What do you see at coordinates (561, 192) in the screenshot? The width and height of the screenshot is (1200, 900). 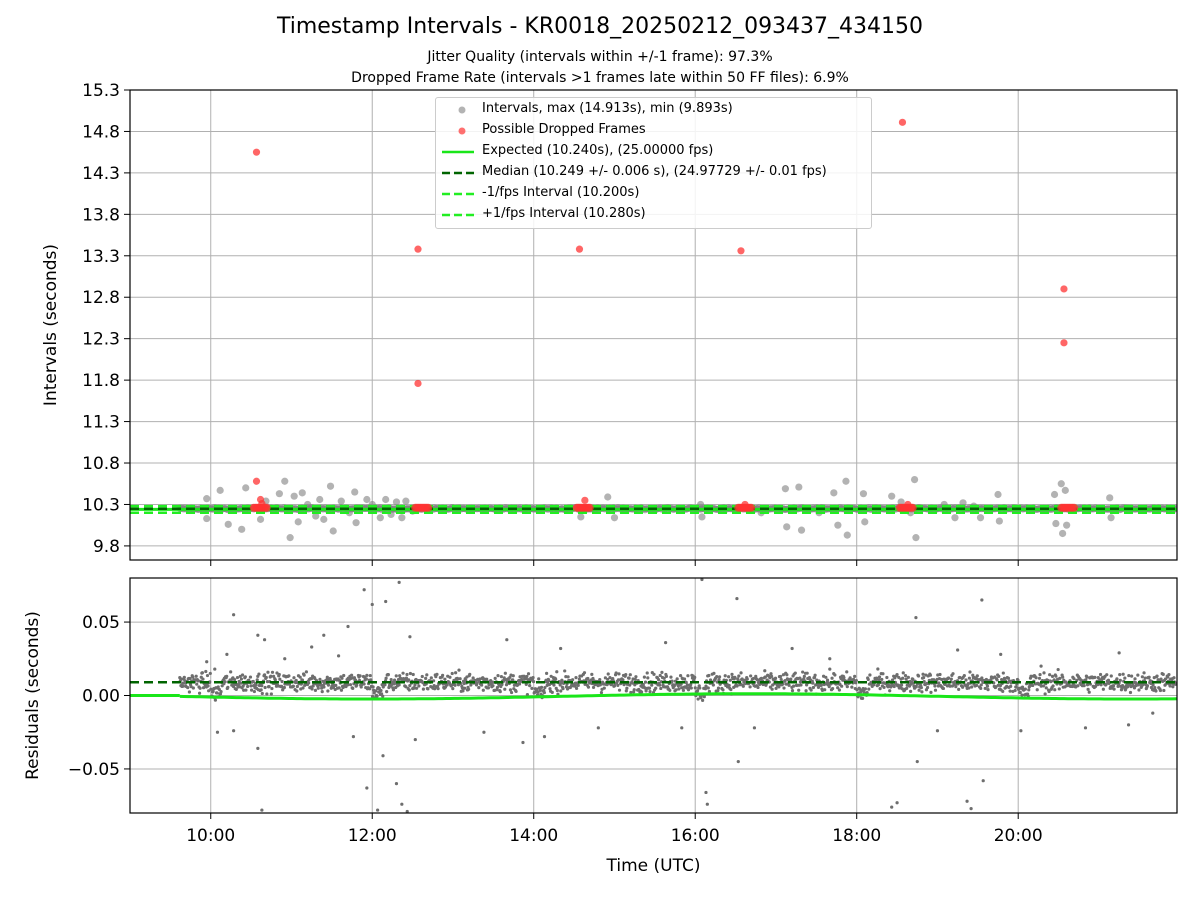 I see `legend-label-lower: -1/fps Interval (10.200s)` at bounding box center [561, 192].